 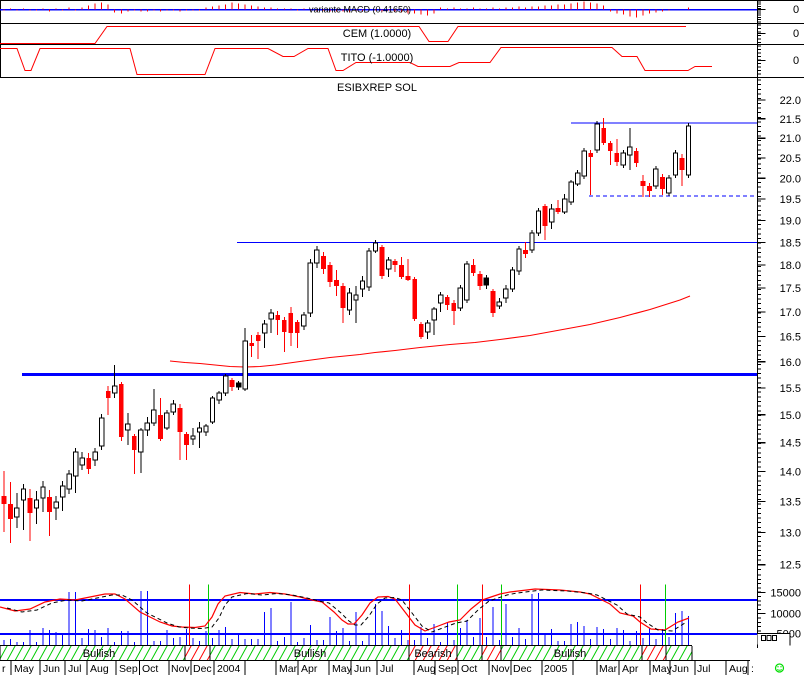 I want to click on svg-text: 17.0, so click(x=790, y=313).